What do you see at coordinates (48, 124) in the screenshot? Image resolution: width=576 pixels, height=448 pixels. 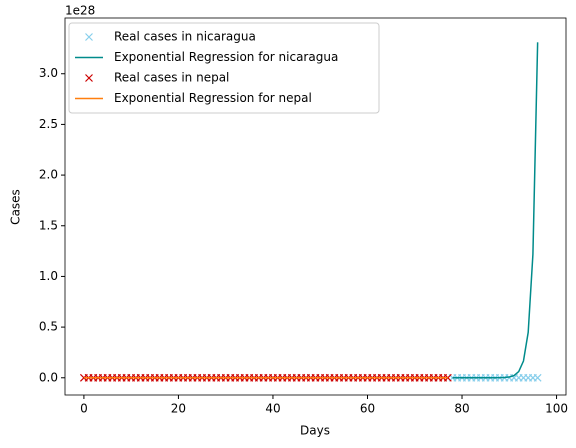 I see `y-tick-label: 2.5` at bounding box center [48, 124].